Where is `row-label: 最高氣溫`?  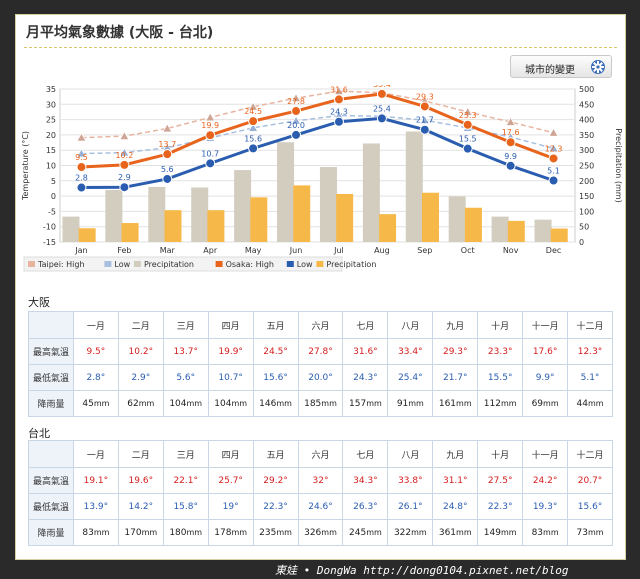
row-label: 最高氣溫 is located at coordinates (51, 351).